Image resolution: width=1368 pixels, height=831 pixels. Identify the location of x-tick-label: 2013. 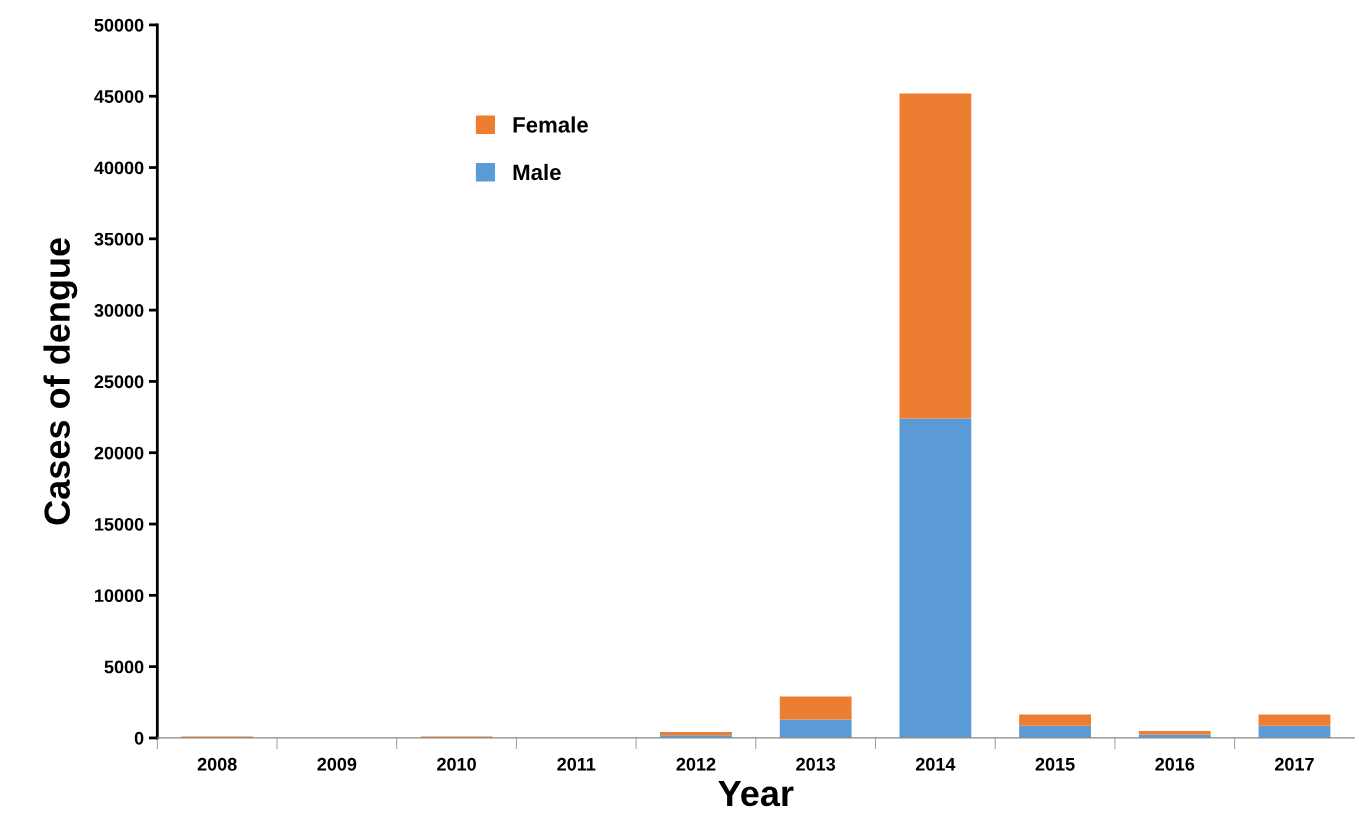
(816, 764).